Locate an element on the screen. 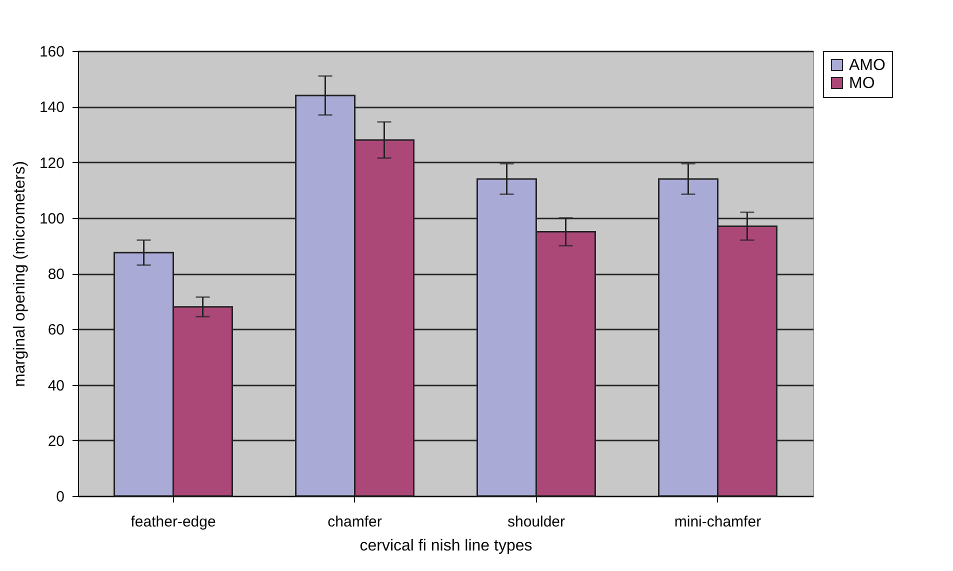  y-tick-label: 80 is located at coordinates (56, 274).